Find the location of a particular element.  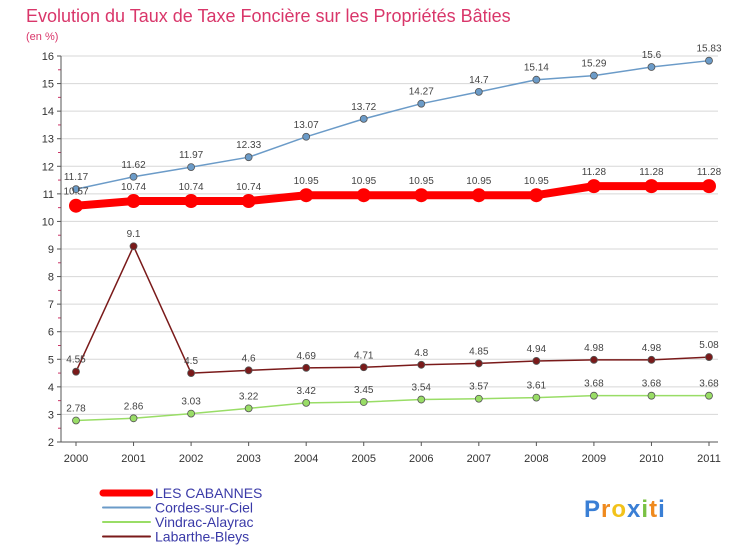

logo-letter: t is located at coordinates (653, 509).